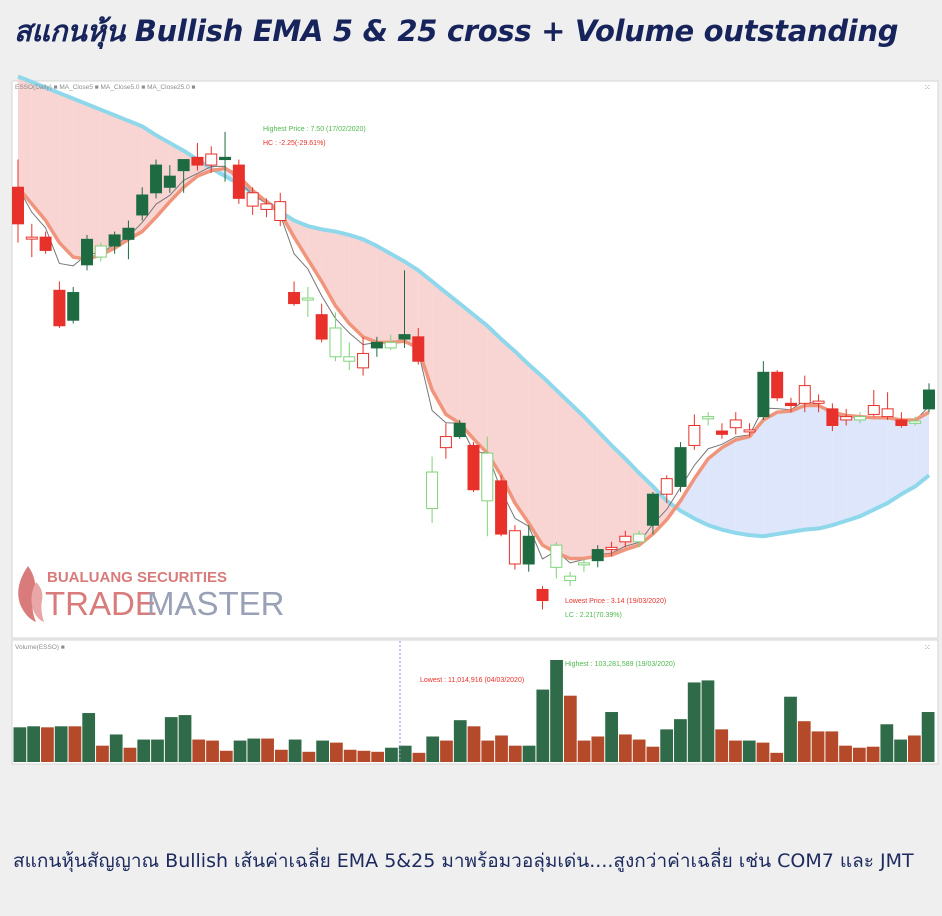 The image size is (942, 916). Describe the element at coordinates (314, 129) in the screenshot. I see `highest-price-label: Highest Price : 7.50 (17/02/2020)` at that location.